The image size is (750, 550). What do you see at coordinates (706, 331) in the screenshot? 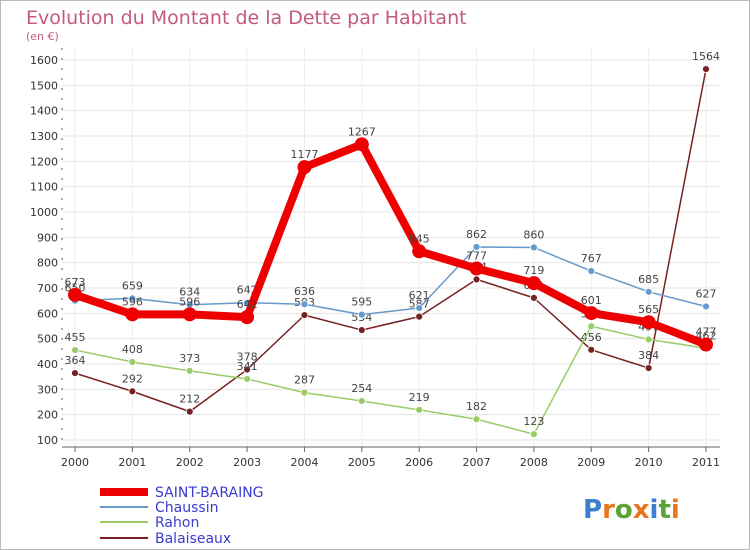
I see `data-label: 477` at bounding box center [706, 331].